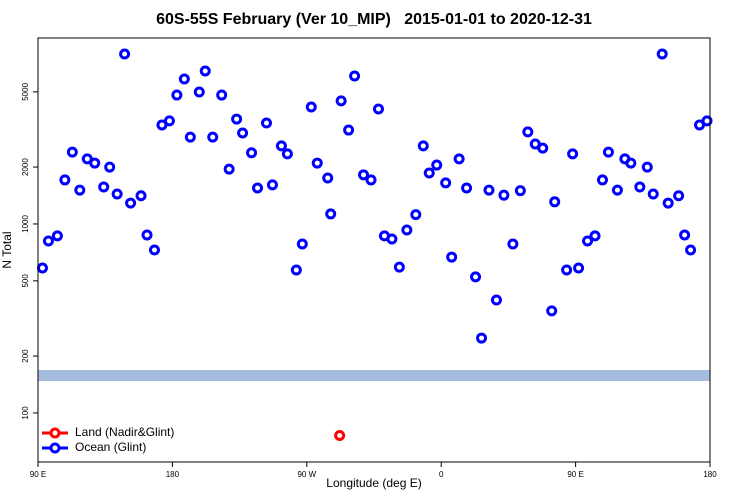 This screenshot has height=500, width=750. What do you see at coordinates (25, 91) in the screenshot?
I see `y-tick-label: 5000` at bounding box center [25, 91].